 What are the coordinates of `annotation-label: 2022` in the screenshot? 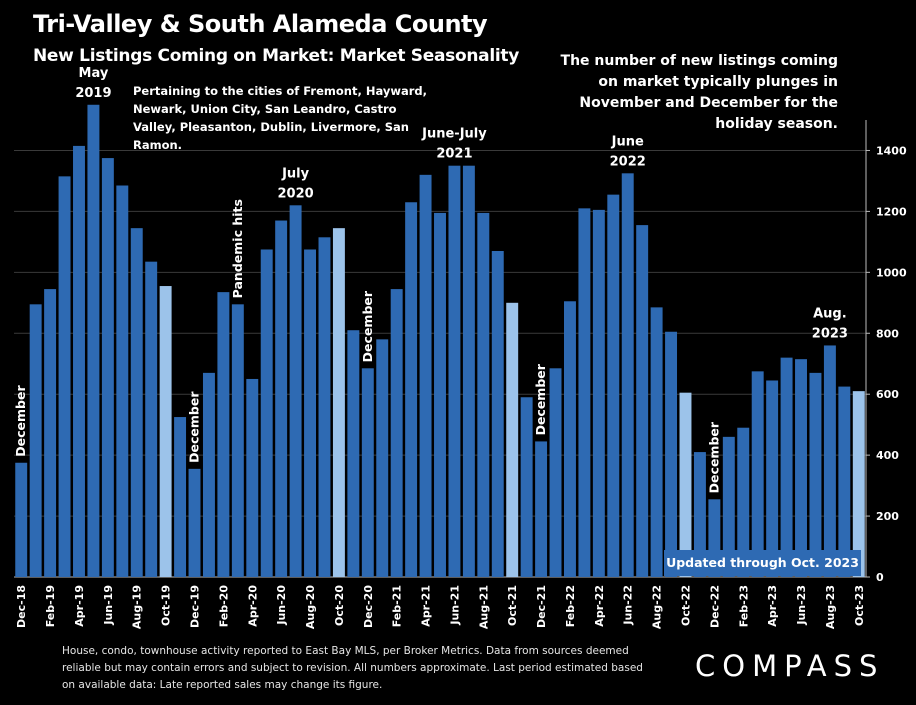 It's located at (628, 161).